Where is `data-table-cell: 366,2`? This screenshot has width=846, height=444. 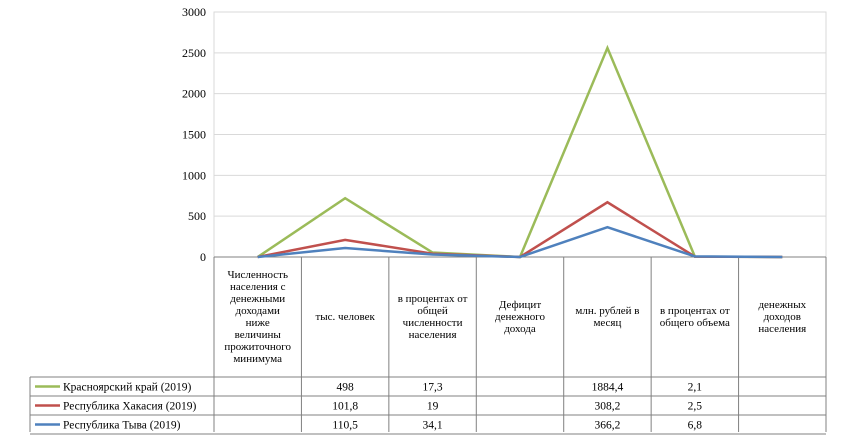
data-table-cell: 366,2 is located at coordinates (607, 426).